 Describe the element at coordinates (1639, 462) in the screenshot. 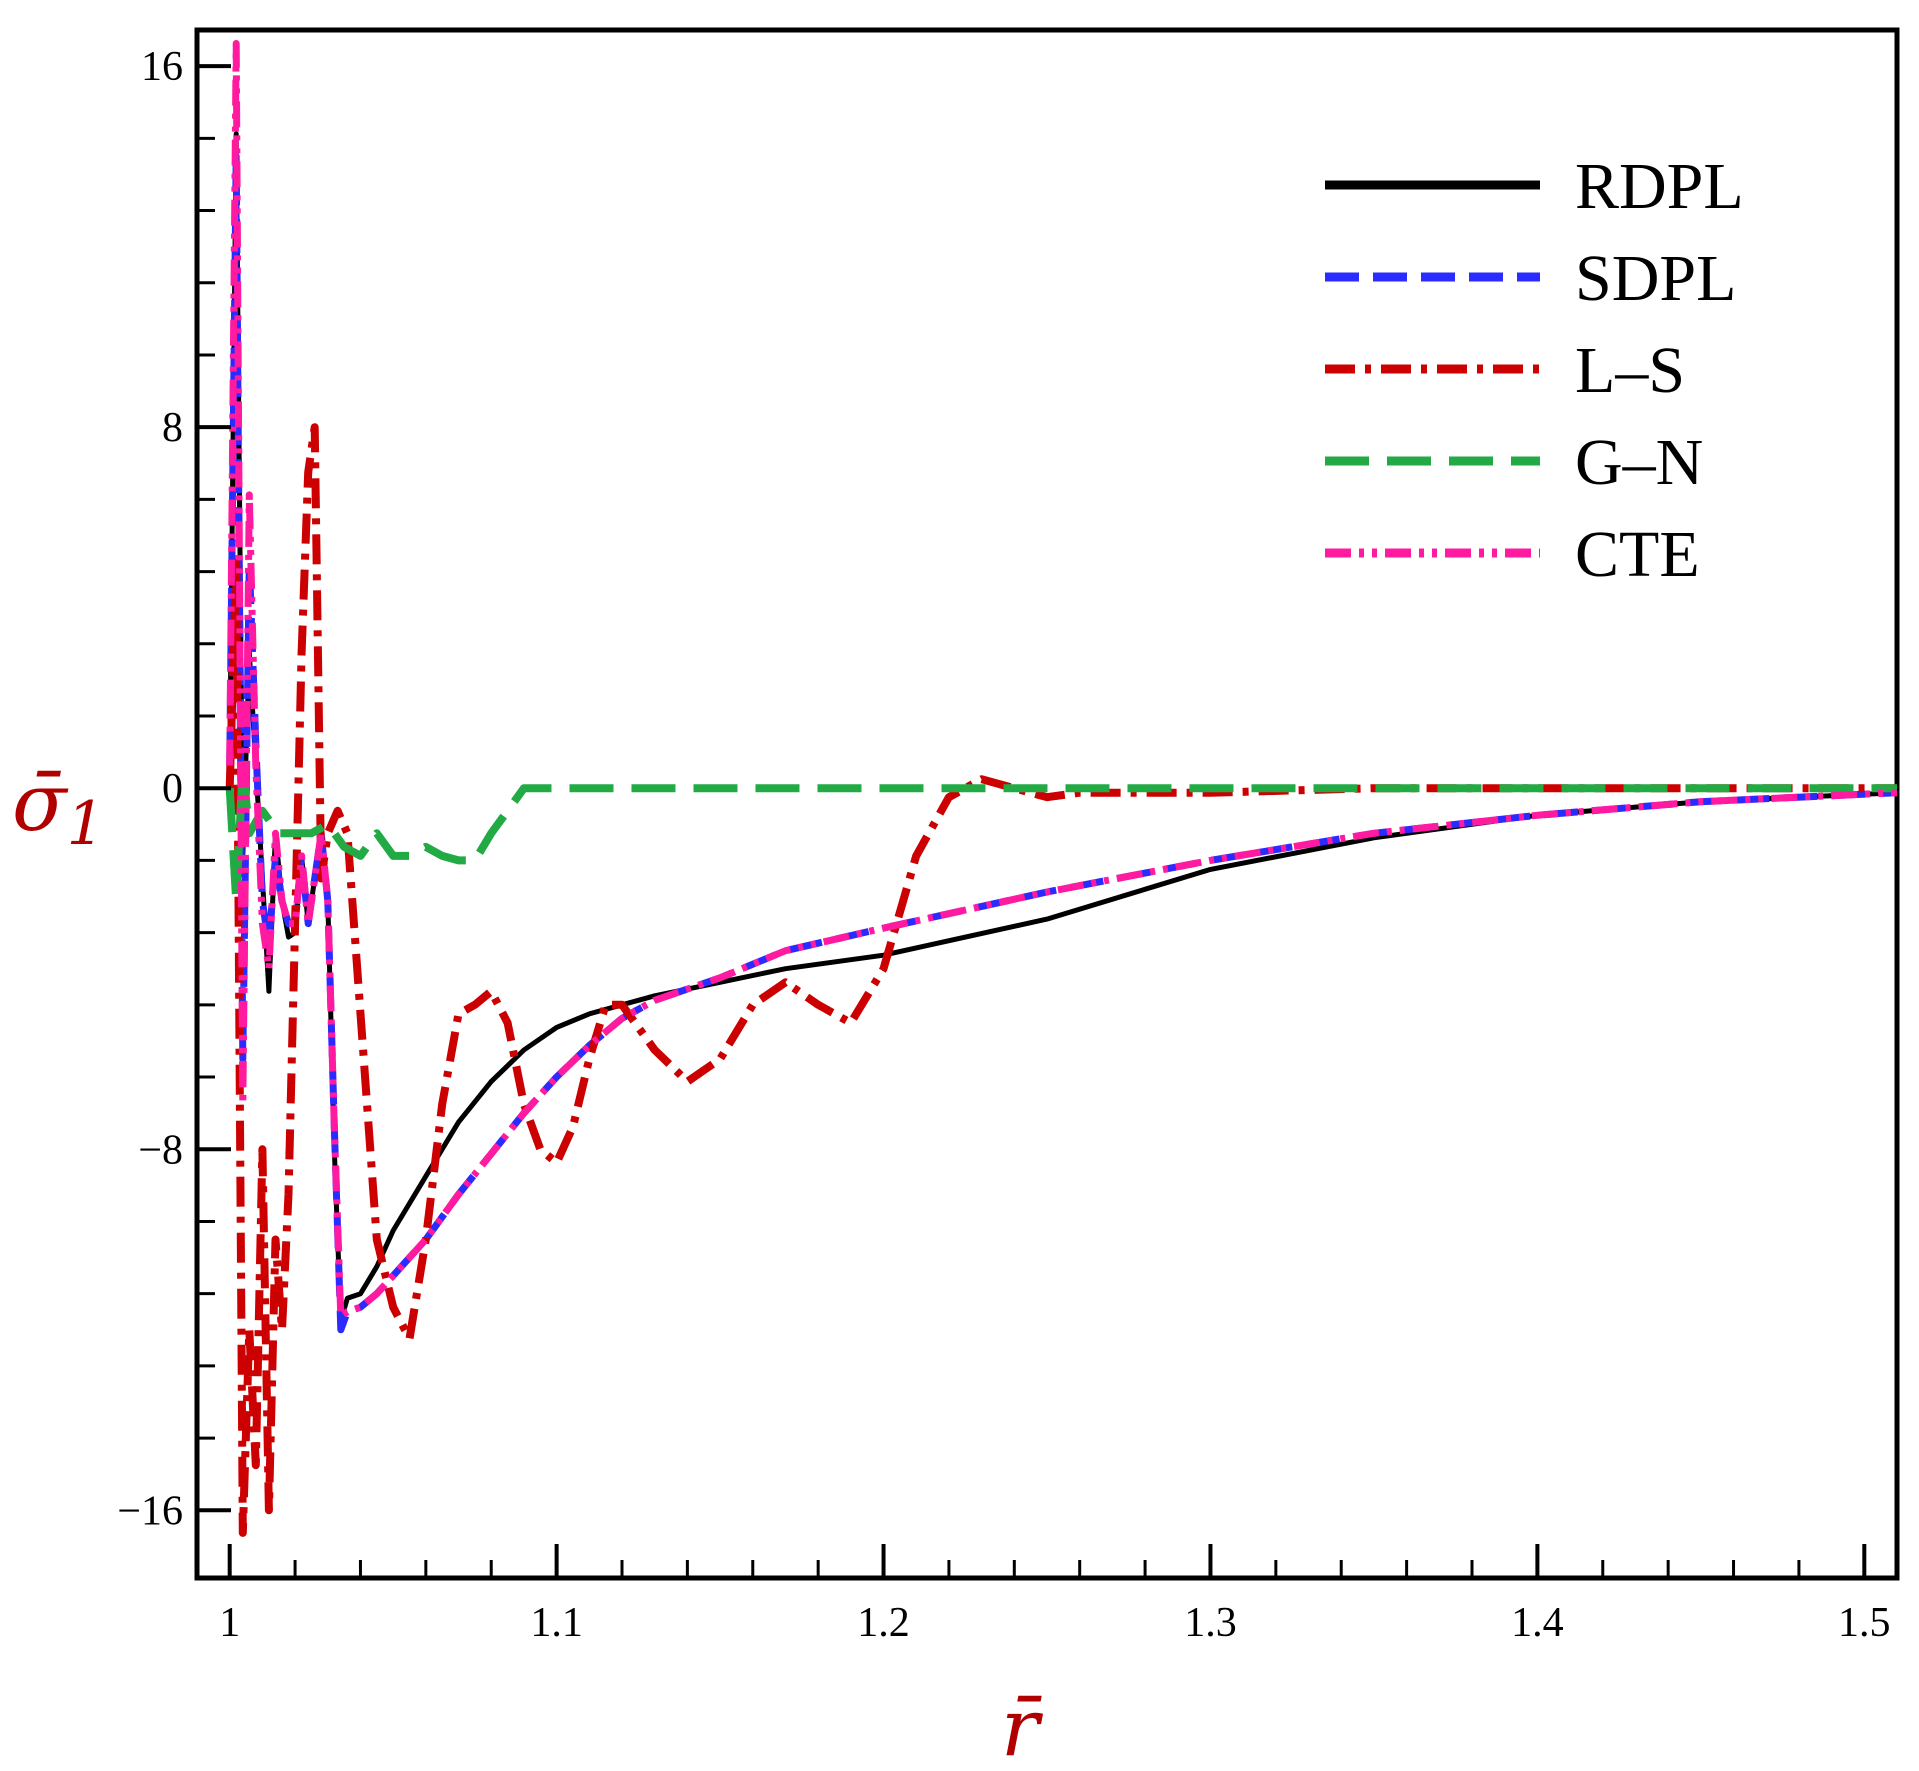

I see `legend-label-g-n: G–N` at that location.